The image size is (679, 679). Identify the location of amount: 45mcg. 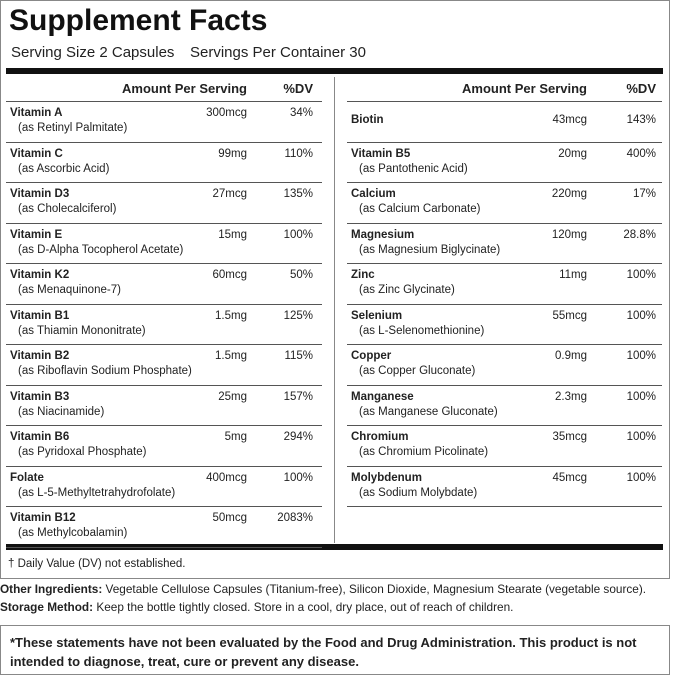
(569, 477).